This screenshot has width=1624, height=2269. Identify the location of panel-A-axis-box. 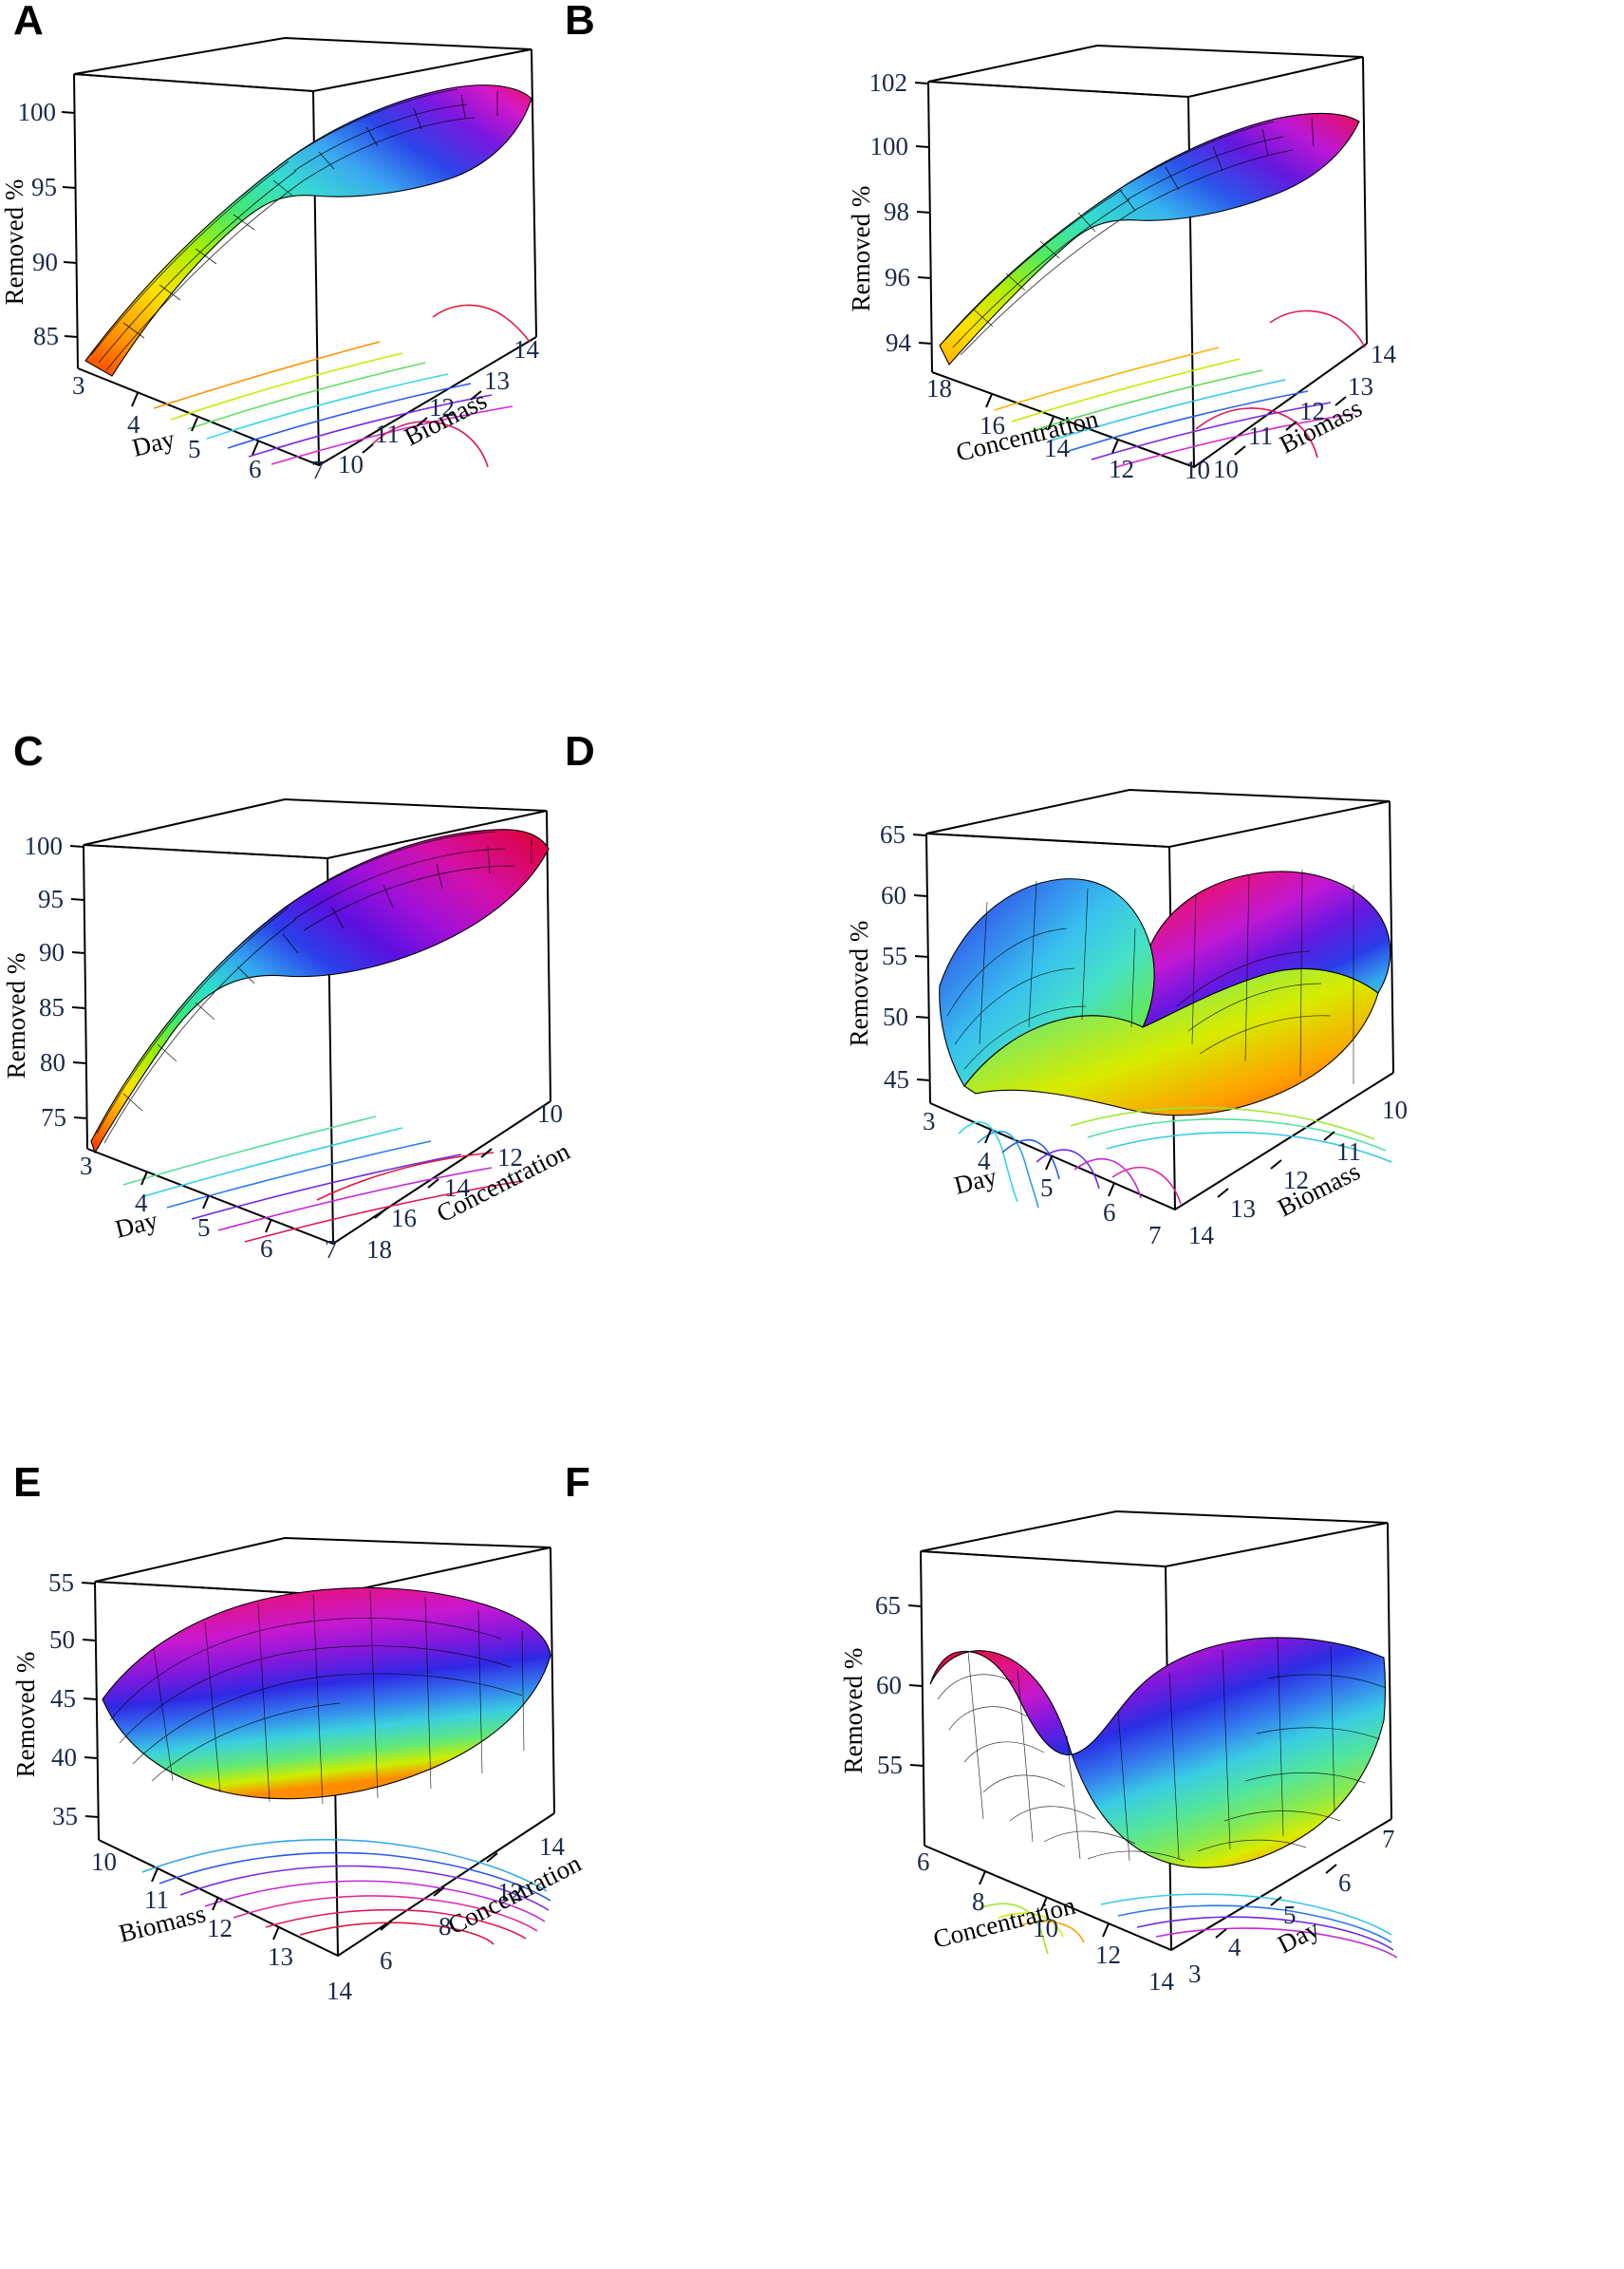
(305, 251).